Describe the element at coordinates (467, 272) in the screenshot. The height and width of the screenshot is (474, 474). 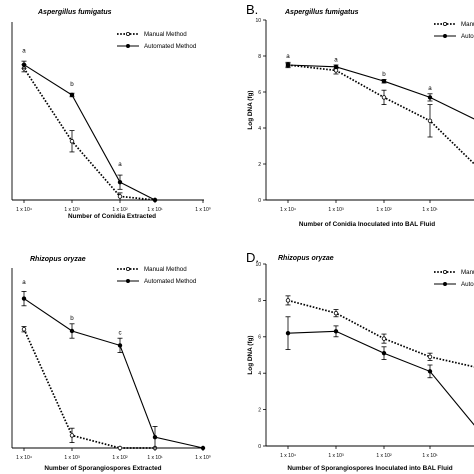
I see `legend-label: Manual M` at that location.